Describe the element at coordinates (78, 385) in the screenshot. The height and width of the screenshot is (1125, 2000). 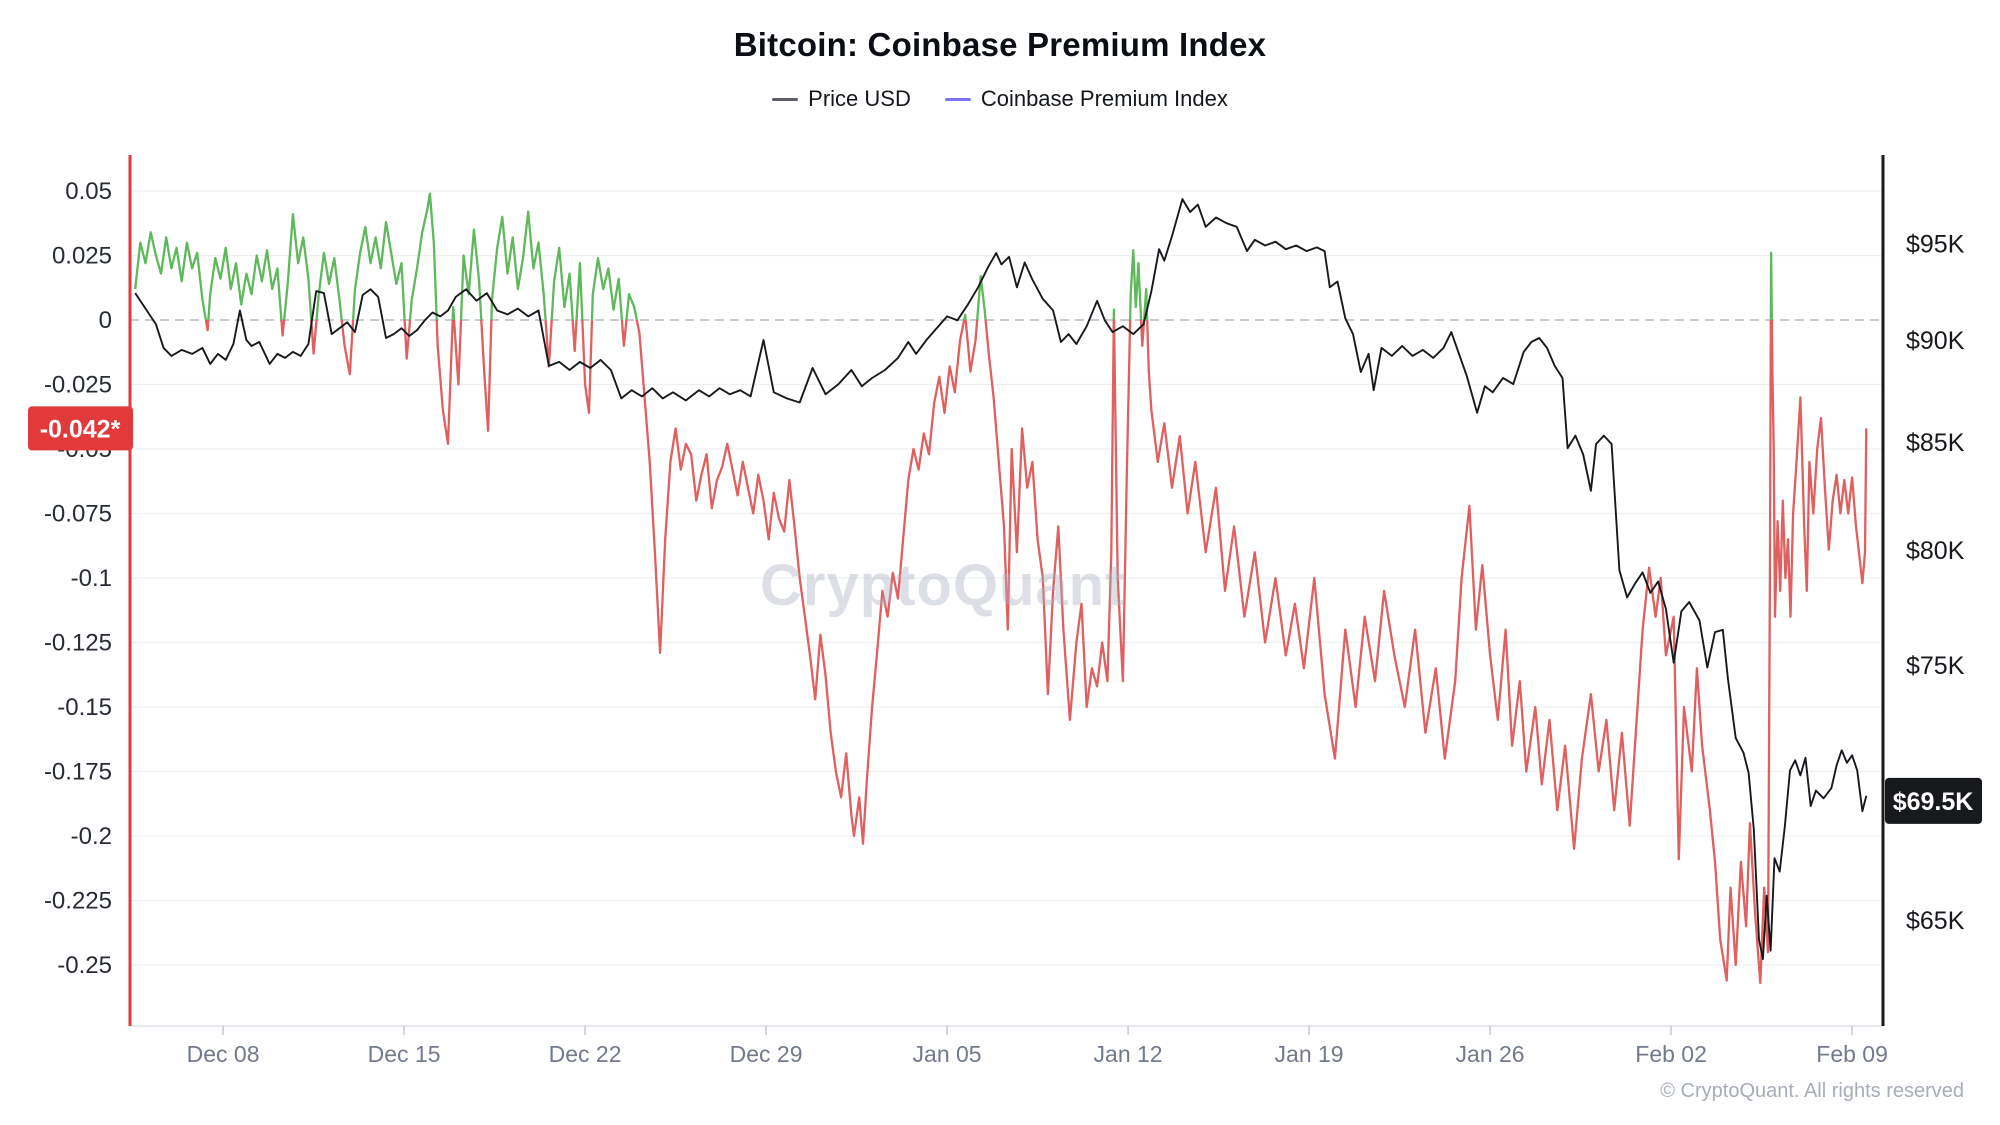
I see `y-left-tick-label: -0.025` at that location.